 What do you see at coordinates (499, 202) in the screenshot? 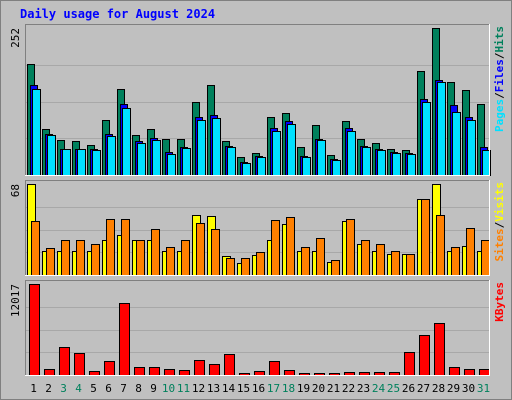
I see `legend-entry: Visits` at bounding box center [499, 202].